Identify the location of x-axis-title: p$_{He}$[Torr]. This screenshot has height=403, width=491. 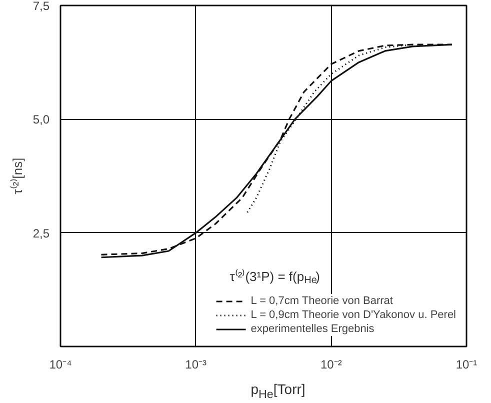
(278, 391).